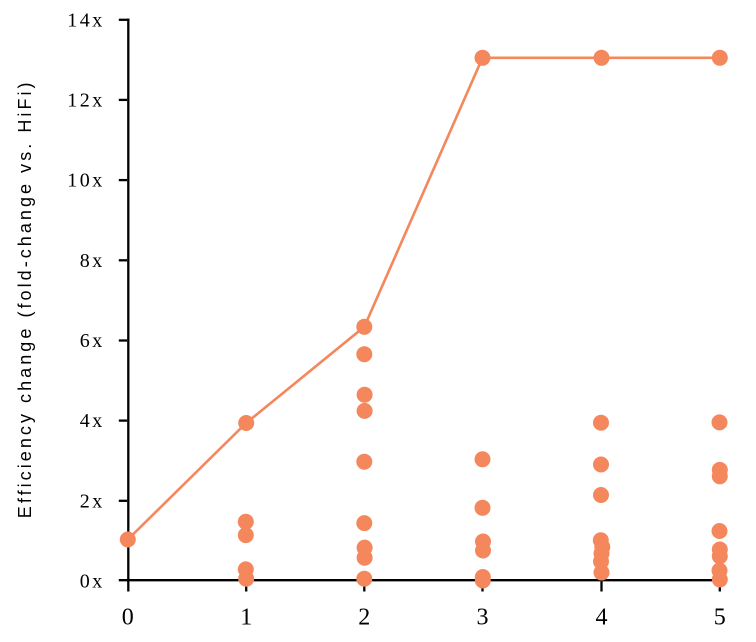 This screenshot has height=642, width=756. What do you see at coordinates (720, 618) in the screenshot?
I see `svg-text: 5` at bounding box center [720, 618].